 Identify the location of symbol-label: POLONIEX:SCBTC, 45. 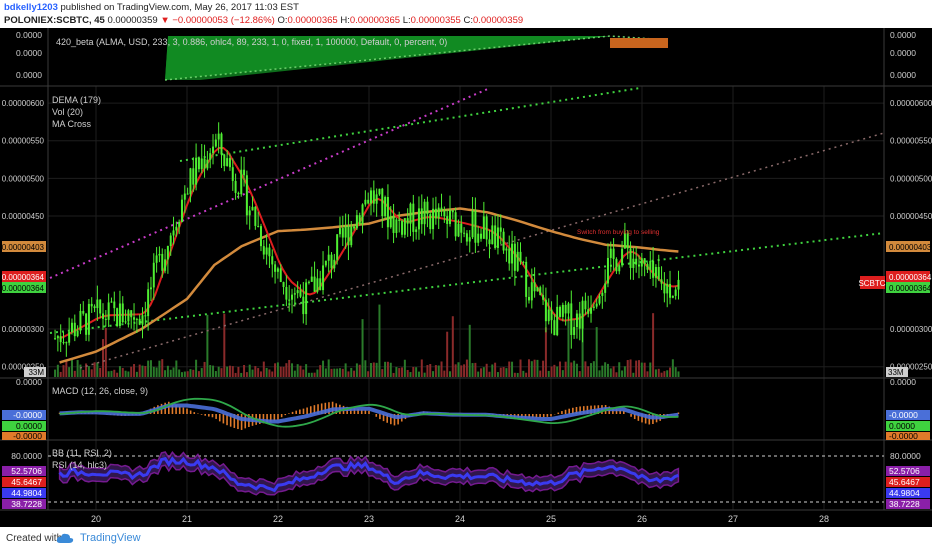
(54, 20).